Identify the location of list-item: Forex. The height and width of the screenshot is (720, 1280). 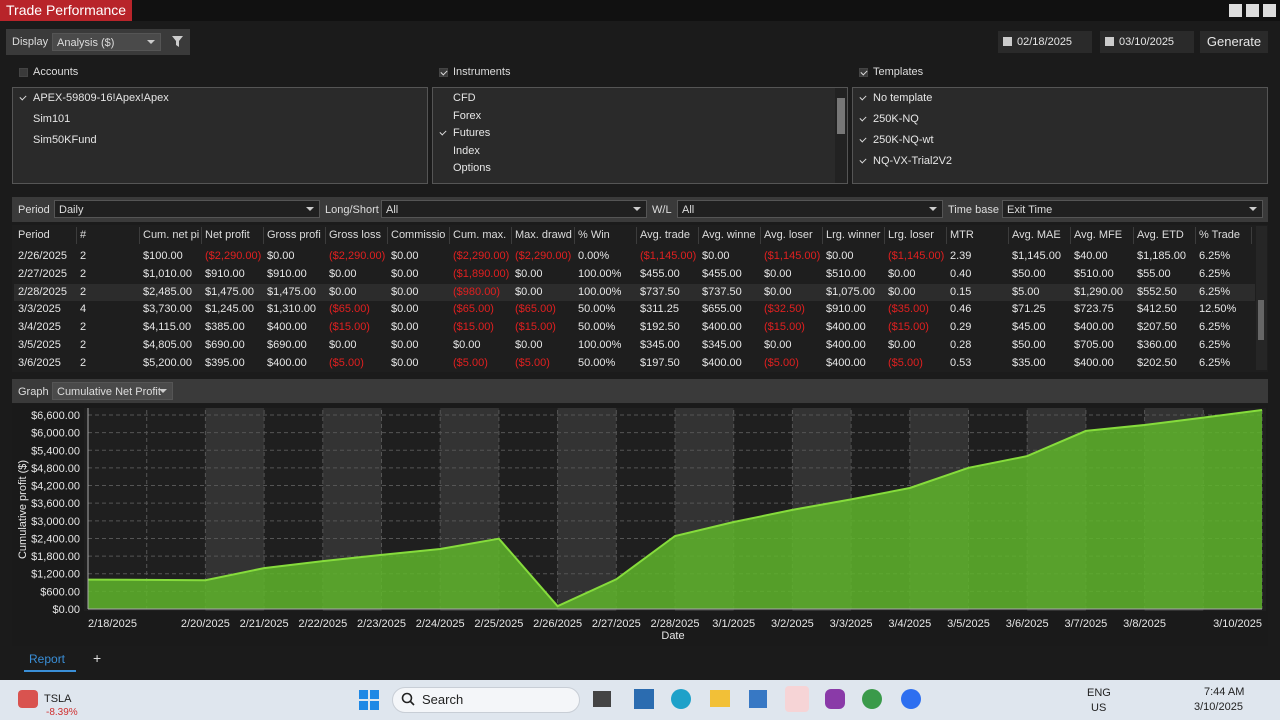
(467, 115).